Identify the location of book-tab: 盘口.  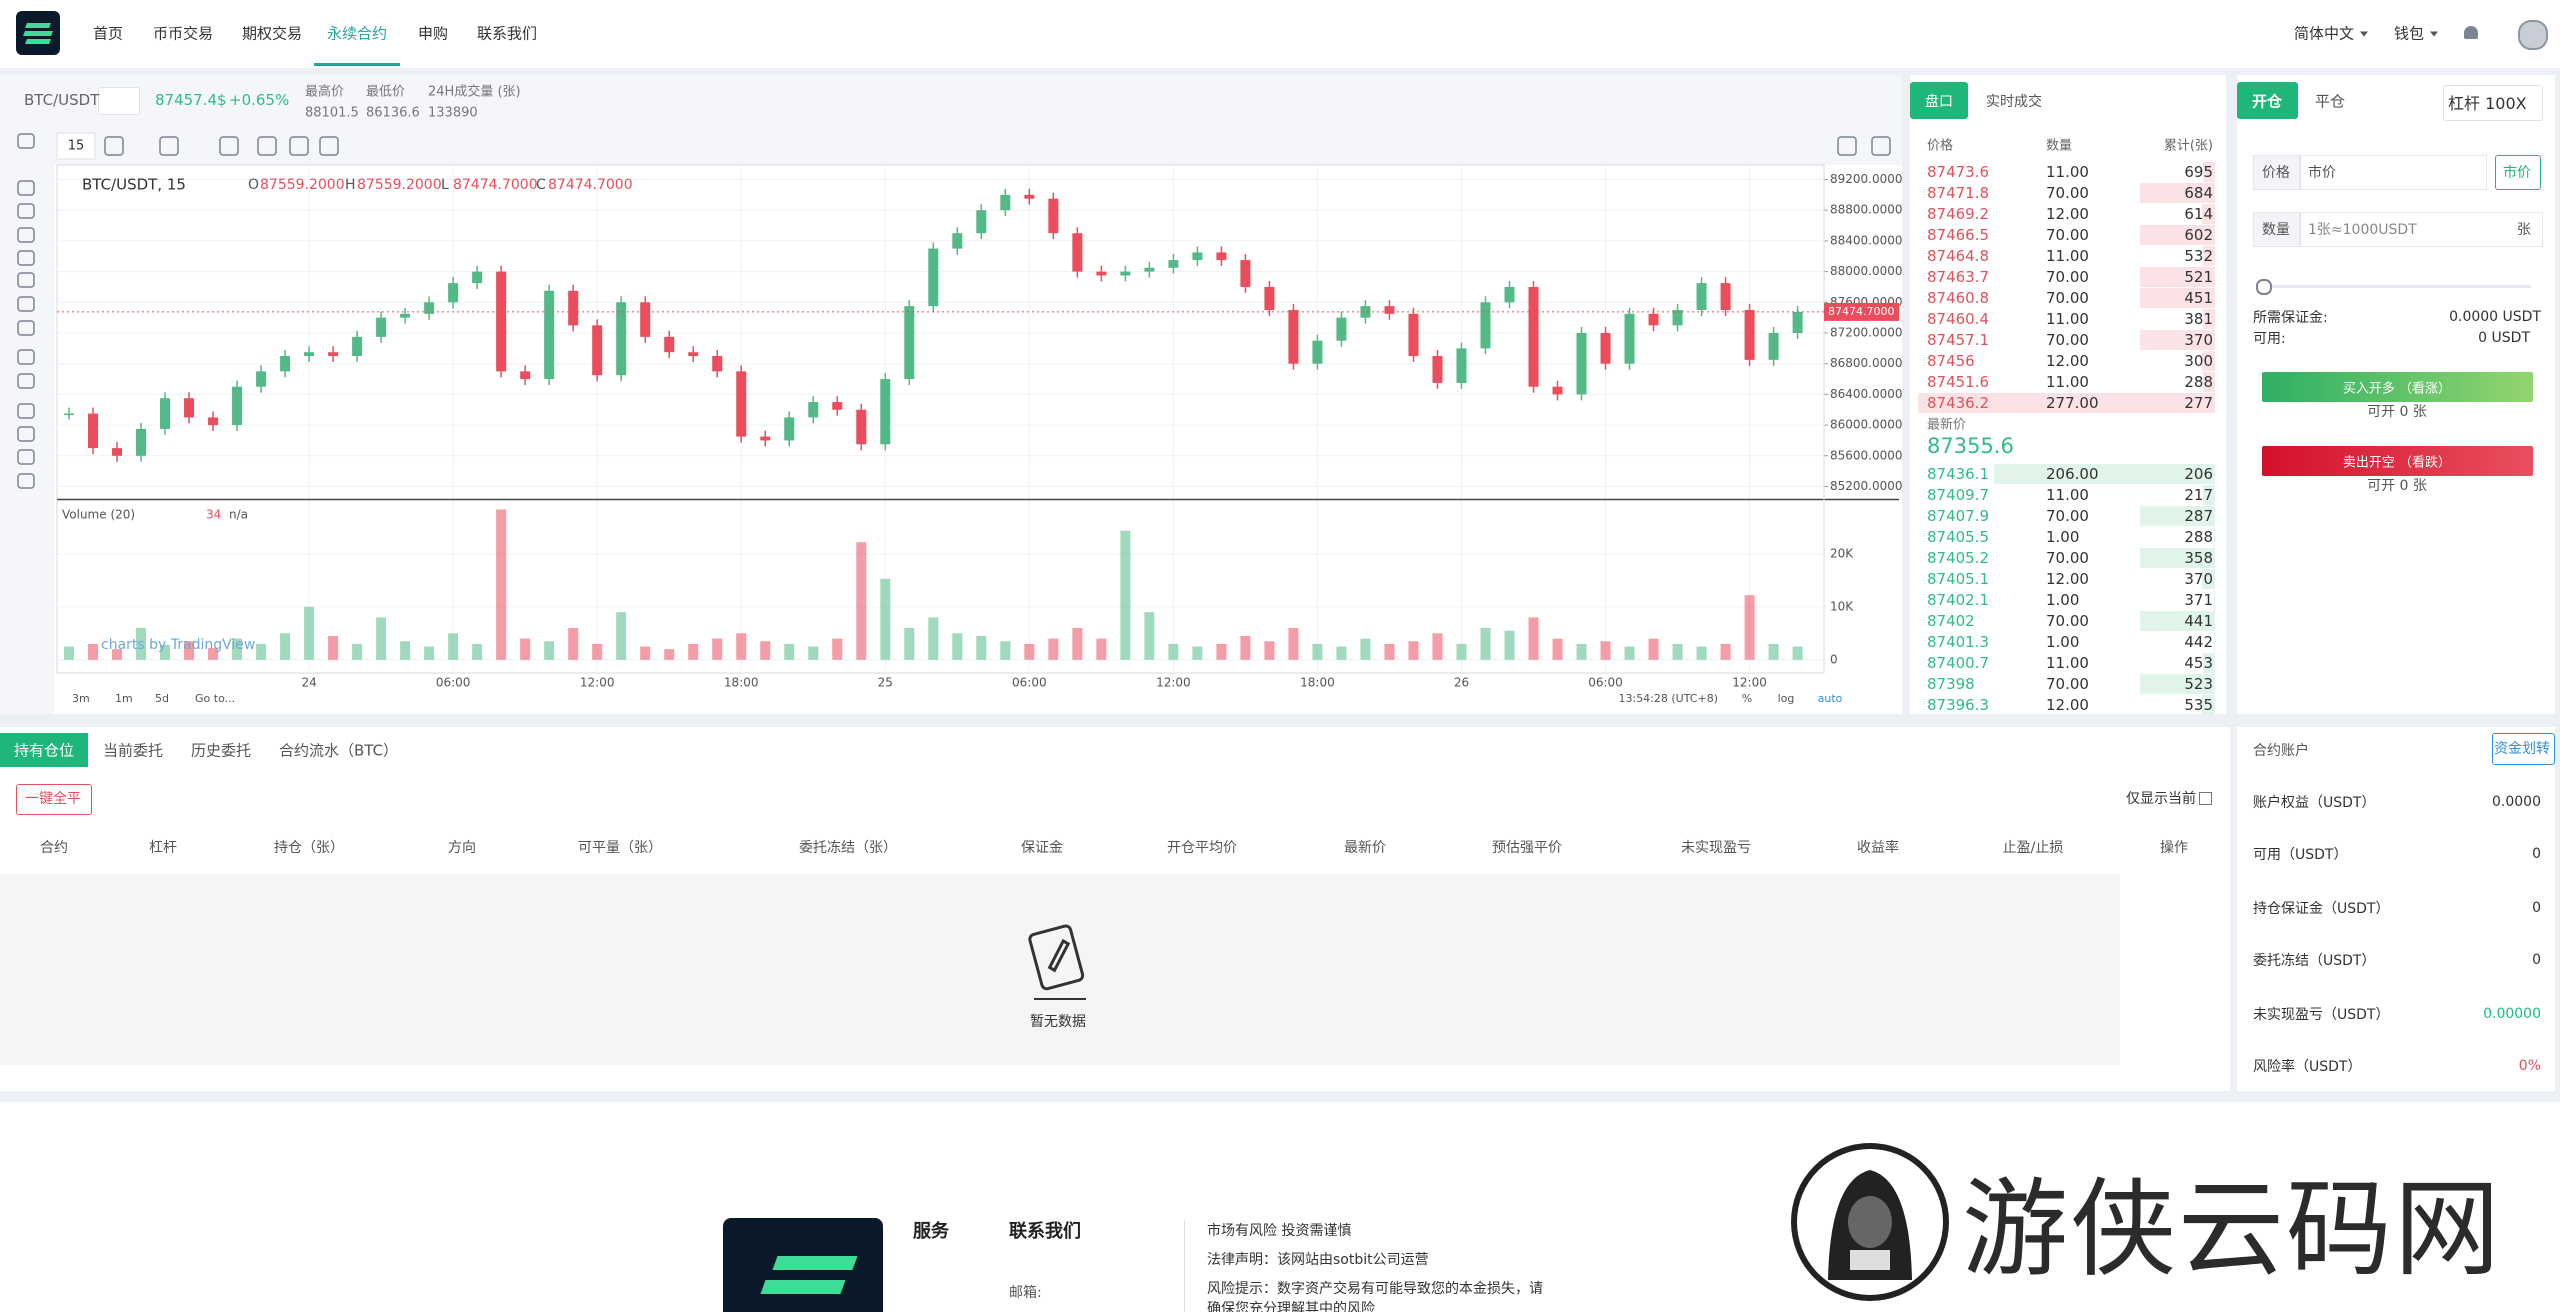
(1939, 102).